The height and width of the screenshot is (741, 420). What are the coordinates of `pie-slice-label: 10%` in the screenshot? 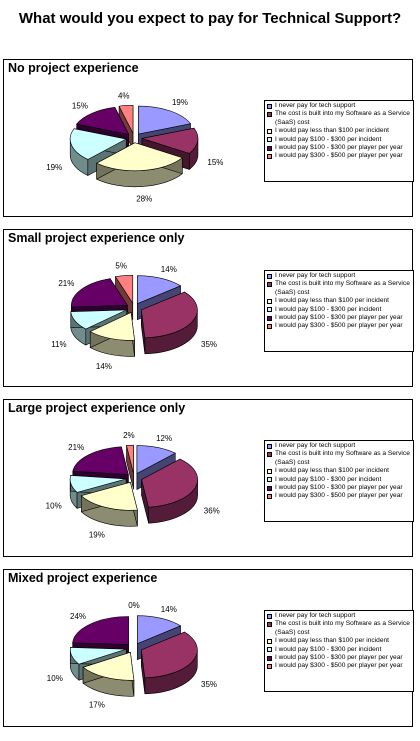 It's located at (55, 678).